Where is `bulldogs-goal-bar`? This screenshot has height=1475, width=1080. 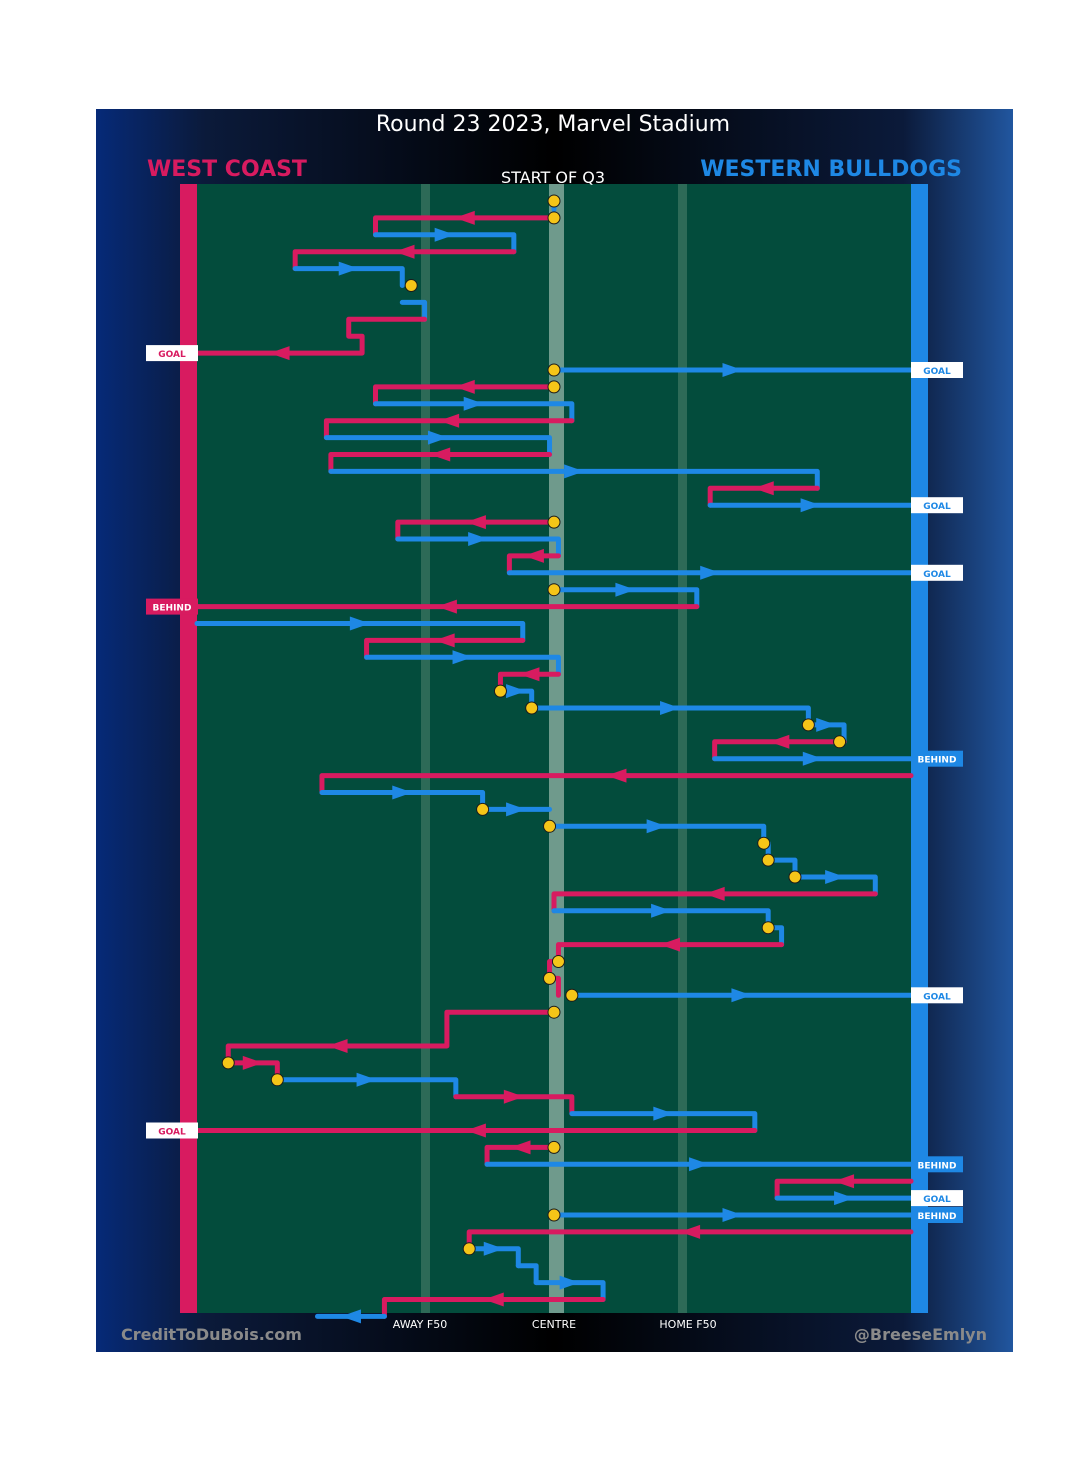 bulldogs-goal-bar is located at coordinates (919, 748).